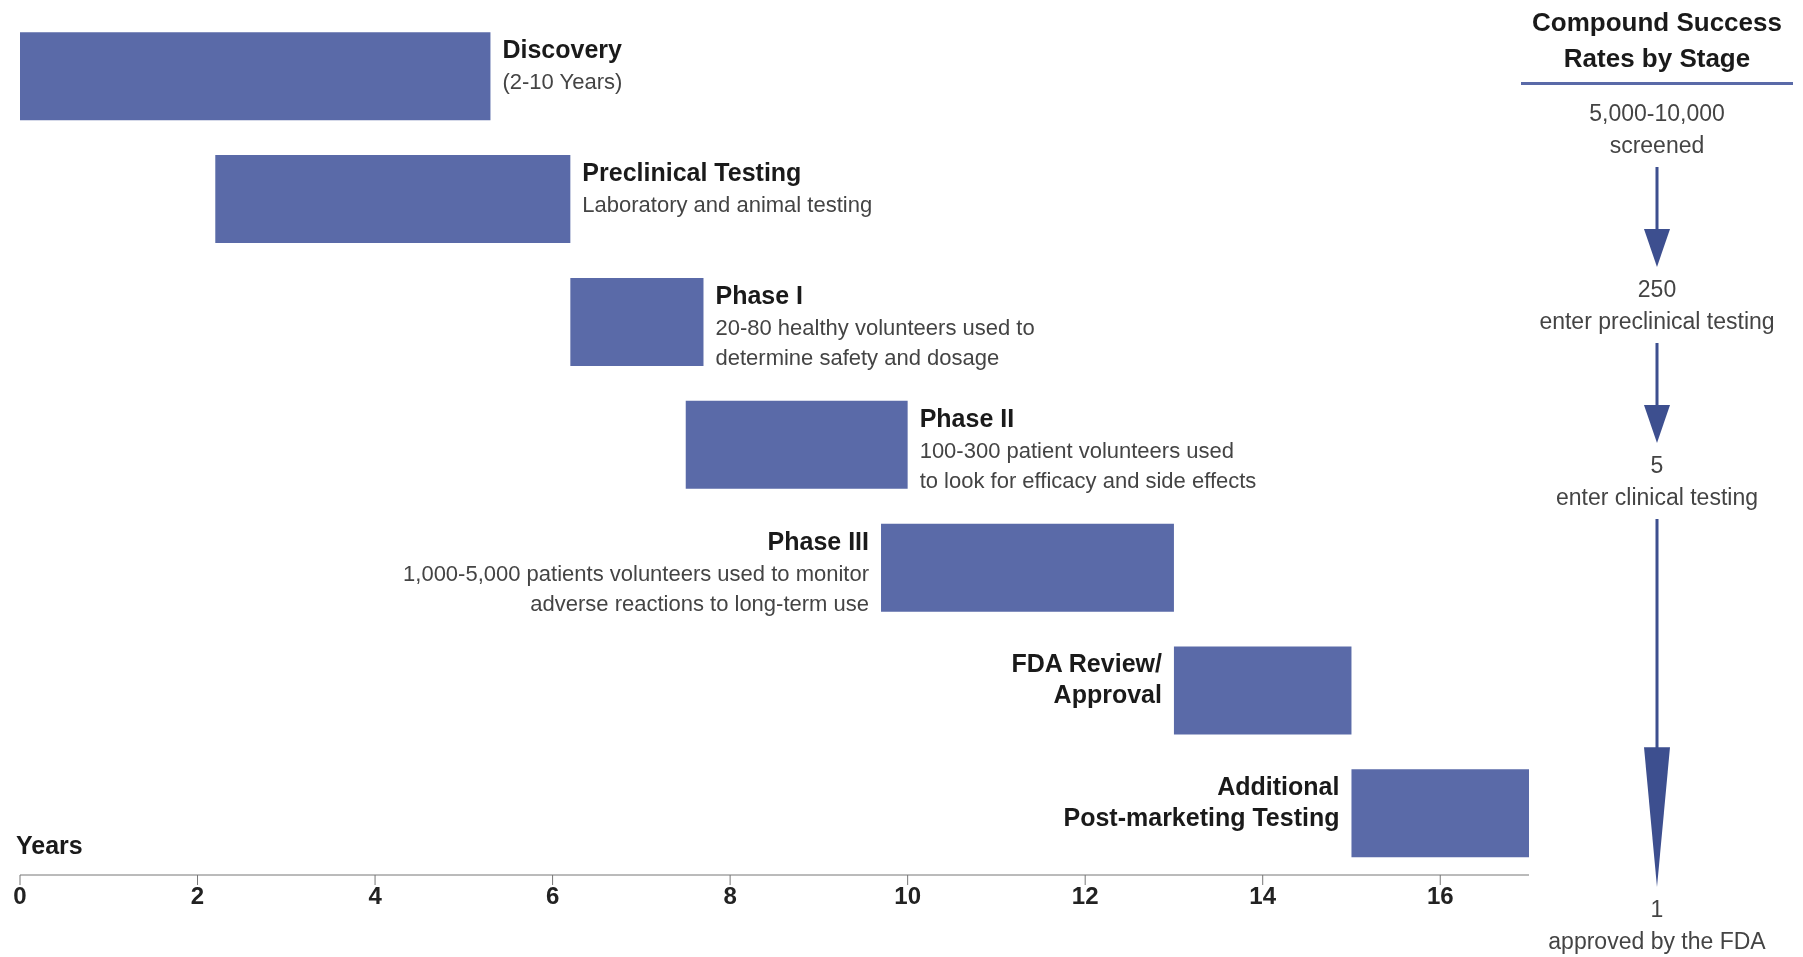 The height and width of the screenshot is (957, 1803). Describe the element at coordinates (907, 896) in the screenshot. I see `x-tick-label: 10` at that location.